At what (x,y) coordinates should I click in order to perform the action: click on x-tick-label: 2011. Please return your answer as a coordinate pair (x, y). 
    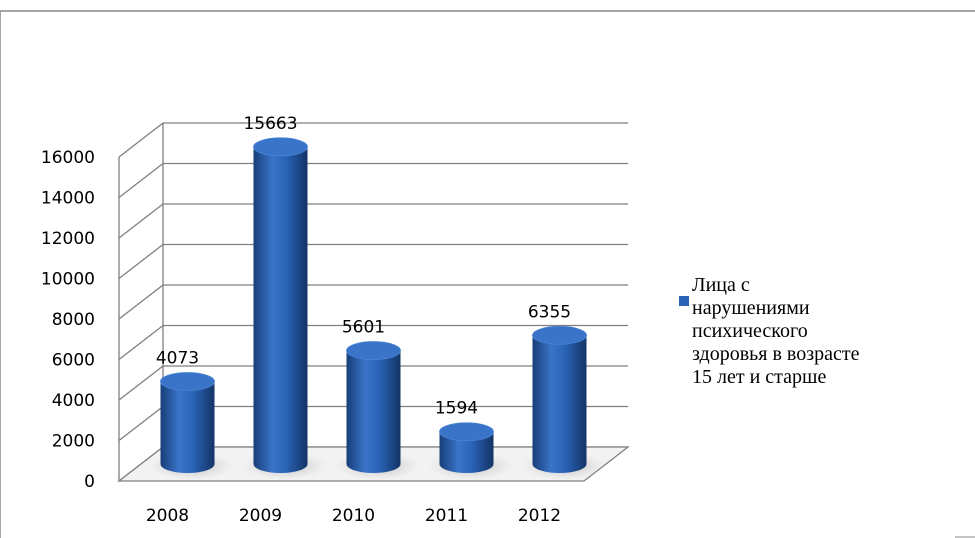
    Looking at the image, I should click on (446, 516).